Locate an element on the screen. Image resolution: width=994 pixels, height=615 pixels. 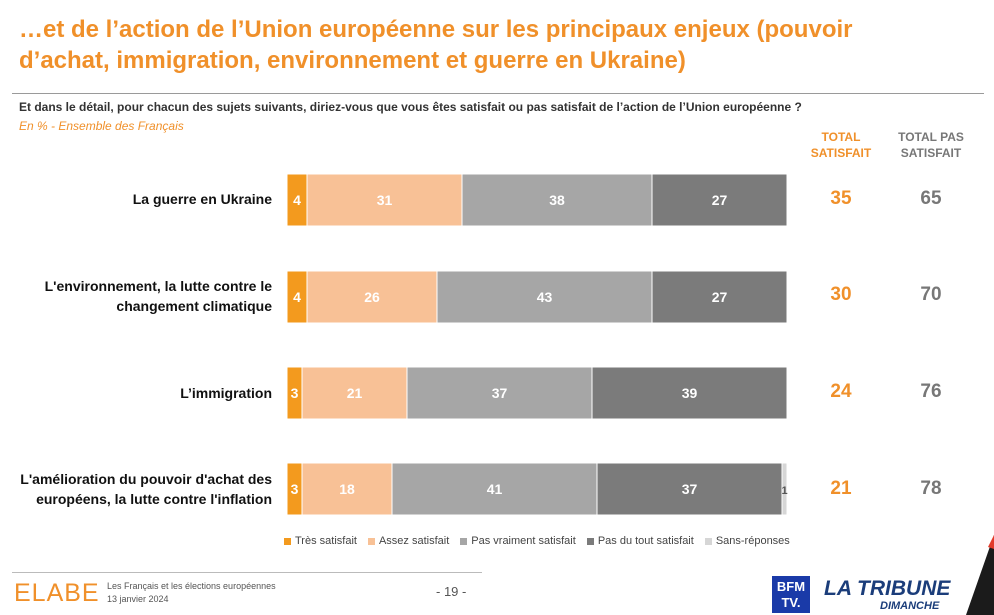
total-not-satisfied-environnement: 70 is located at coordinates (931, 294).